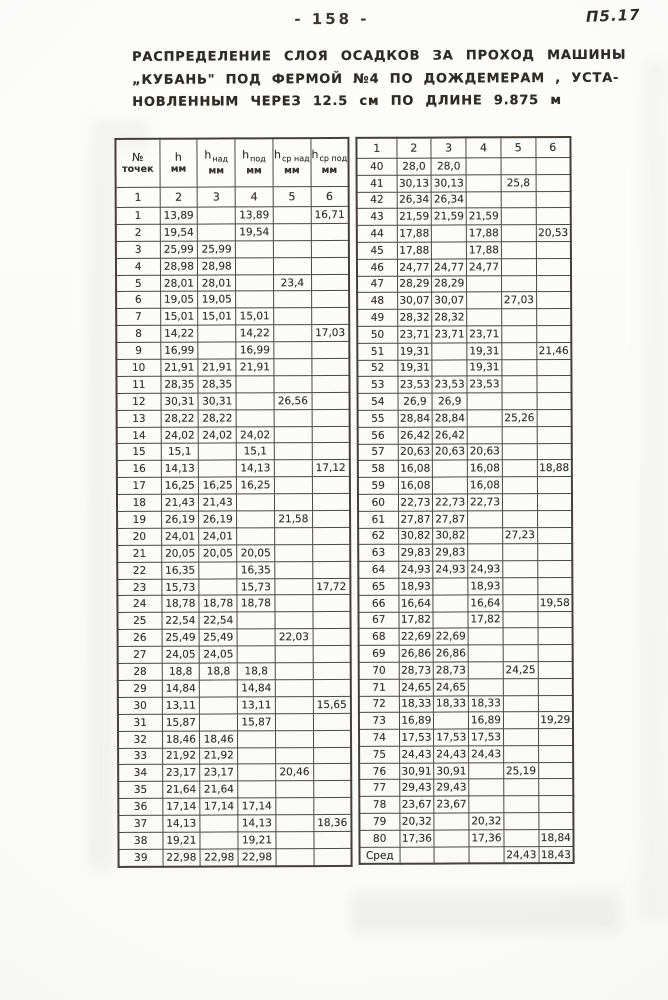 Image resolution: width=668 pixels, height=1000 pixels. I want to click on table-cell: 66, so click(378, 603).